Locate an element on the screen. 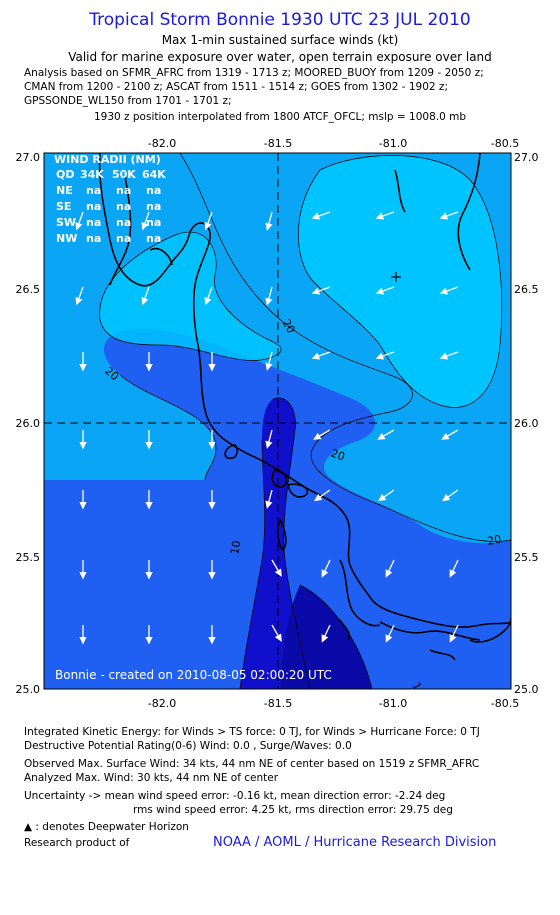 The height and width of the screenshot is (915, 560). wind-radii-title: WIND RADII (NM) is located at coordinates (107, 159).